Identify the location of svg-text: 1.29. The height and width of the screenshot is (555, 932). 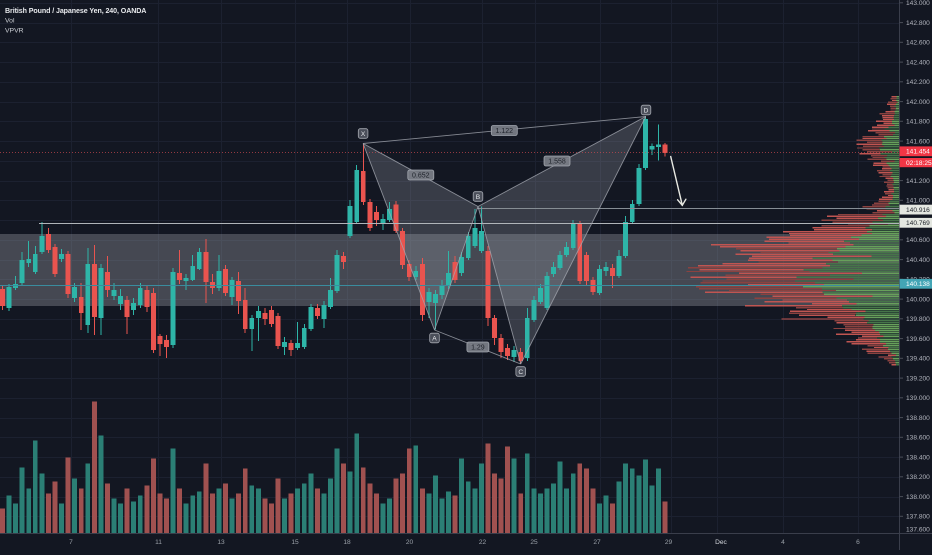
(478, 347).